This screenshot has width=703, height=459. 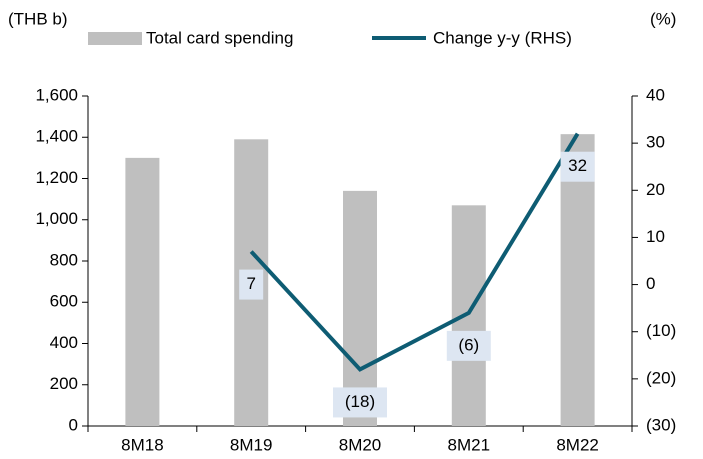 What do you see at coordinates (661, 424) in the screenshot?
I see `y2-tick-label: (30)` at bounding box center [661, 424].